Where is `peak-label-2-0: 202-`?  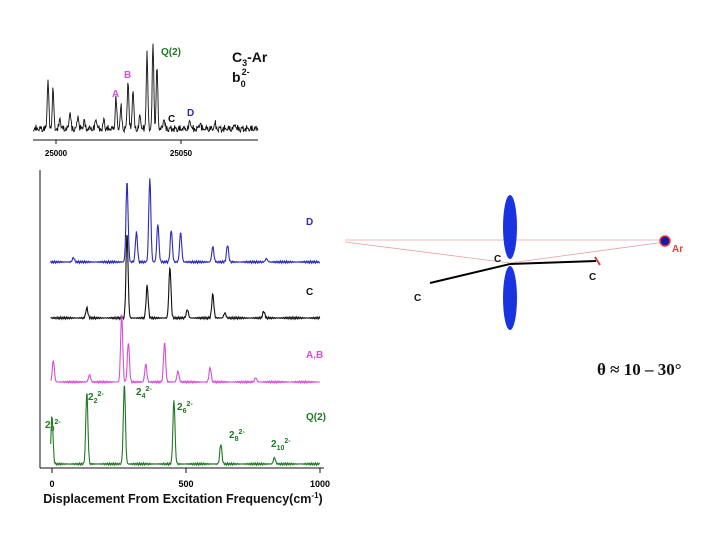
peak-label-2-0: 202- is located at coordinates (53, 426).